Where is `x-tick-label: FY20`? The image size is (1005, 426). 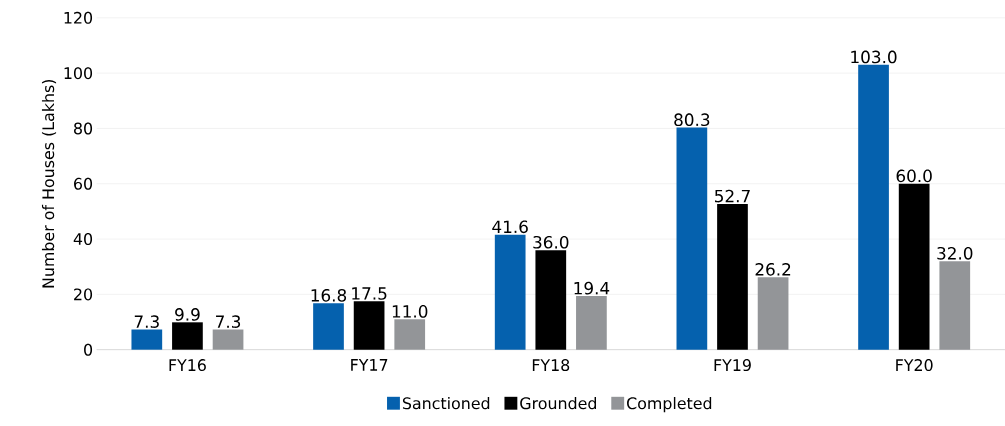
x-tick-label: FY20 is located at coordinates (914, 365).